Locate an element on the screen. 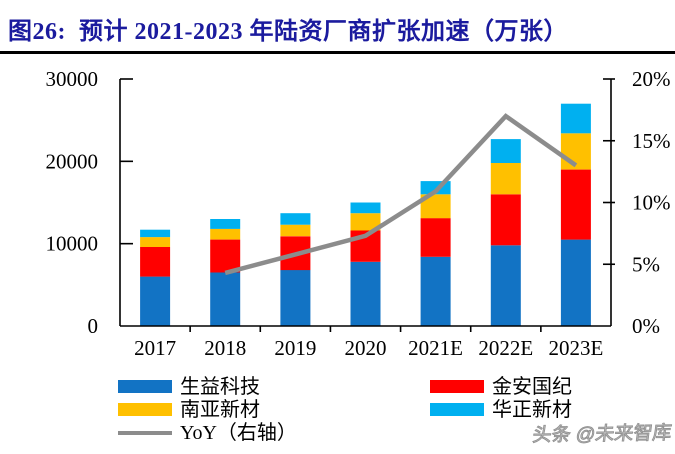 This screenshot has height=454, width=675. right-axis-tick-label: 5% is located at coordinates (646, 264).